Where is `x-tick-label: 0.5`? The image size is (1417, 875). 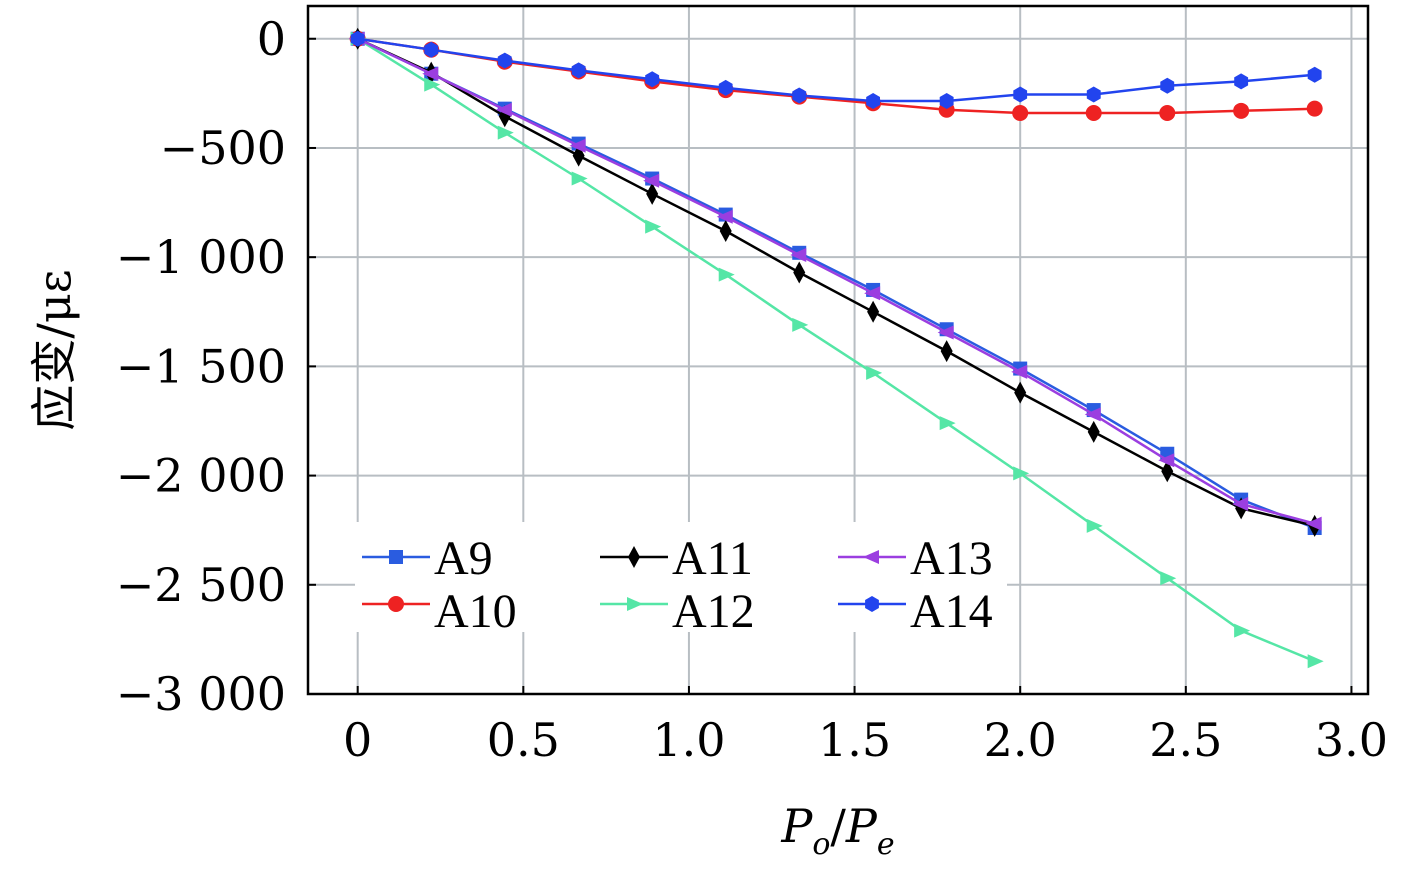
x-tick-label: 0.5 is located at coordinates (523, 740).